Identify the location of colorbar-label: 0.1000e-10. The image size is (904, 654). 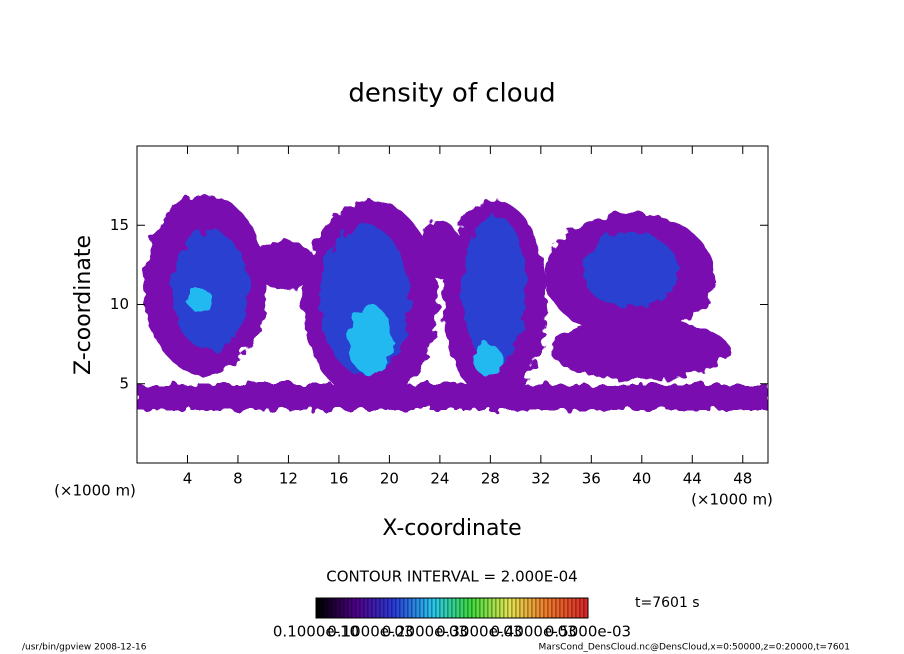
(316, 632).